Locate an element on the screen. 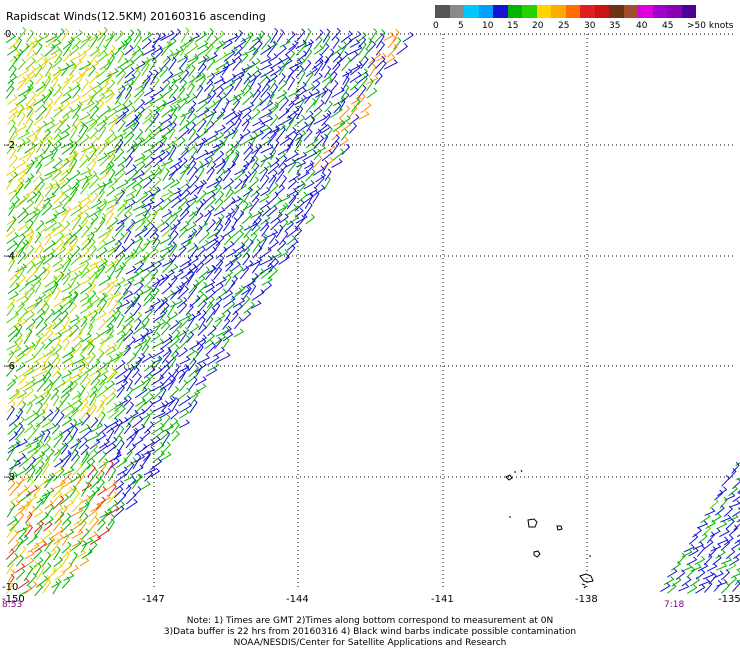 This screenshot has width=740, height=650. legend-swatch is located at coordinates (485, 11).